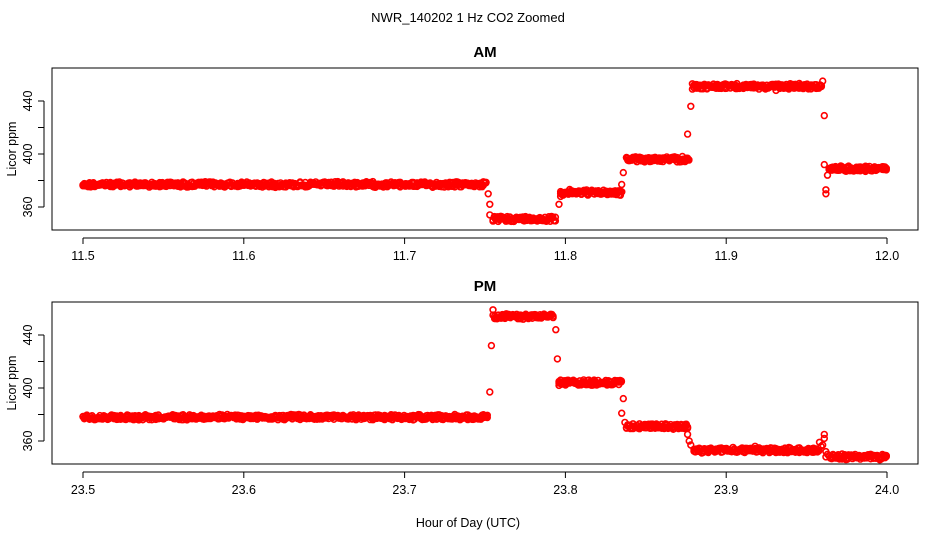 This screenshot has height=540, width=936. What do you see at coordinates (404, 490) in the screenshot?
I see `x-tick-label: 23.7` at bounding box center [404, 490].